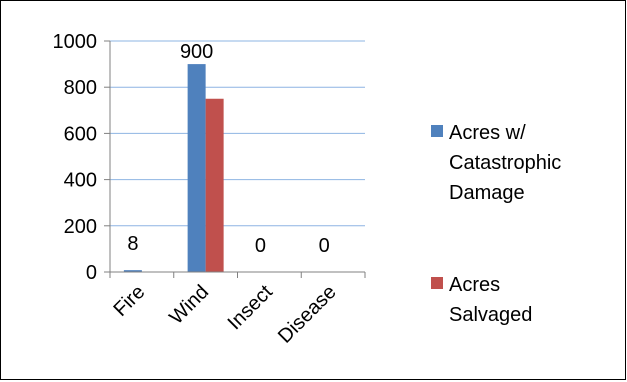  Describe the element at coordinates (129, 301) in the screenshot. I see `x-category-label: Fire` at that location.